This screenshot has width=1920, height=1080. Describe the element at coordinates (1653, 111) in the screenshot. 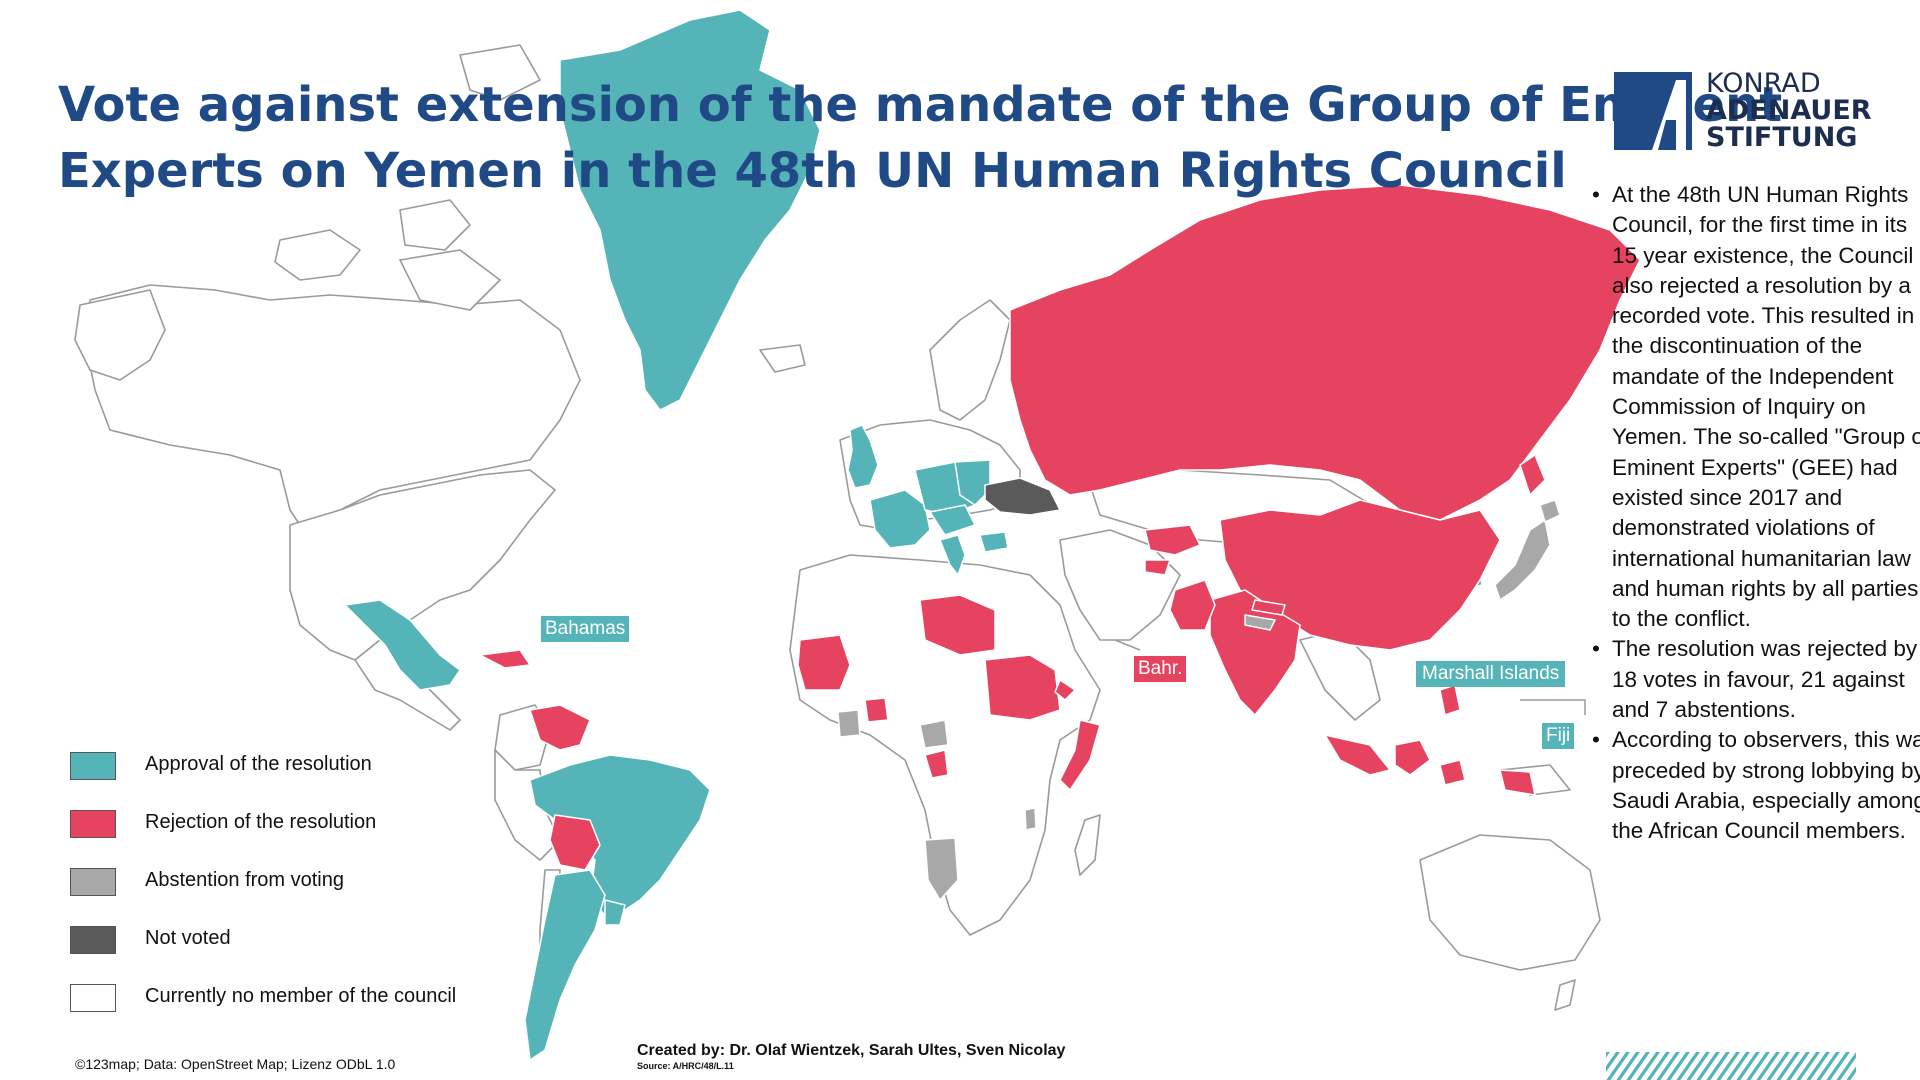

I see `kas-logo-mark` at that location.